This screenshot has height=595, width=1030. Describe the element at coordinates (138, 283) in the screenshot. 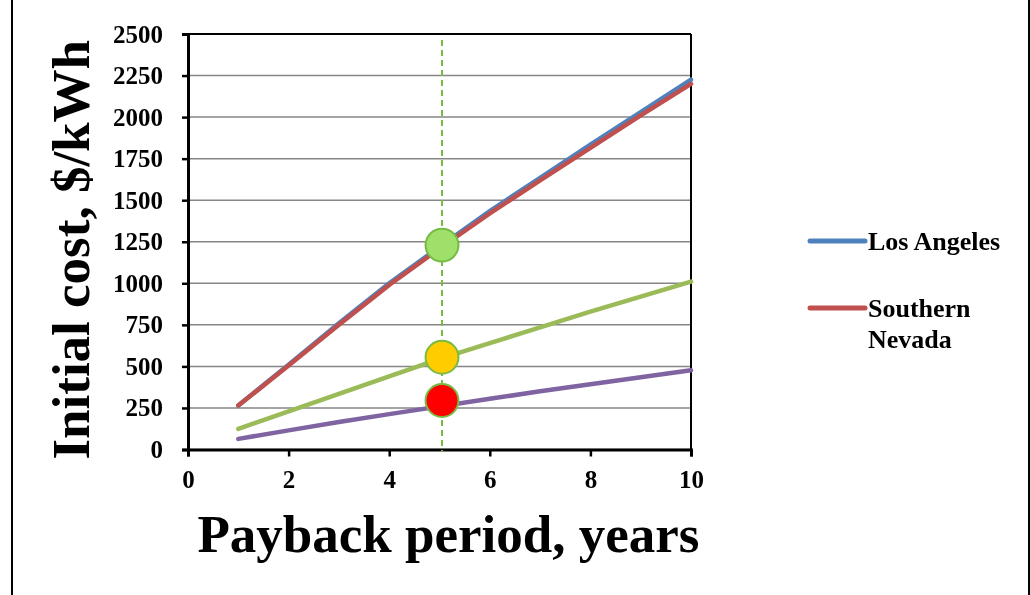

I see `y-tick-label: 1000` at that location.